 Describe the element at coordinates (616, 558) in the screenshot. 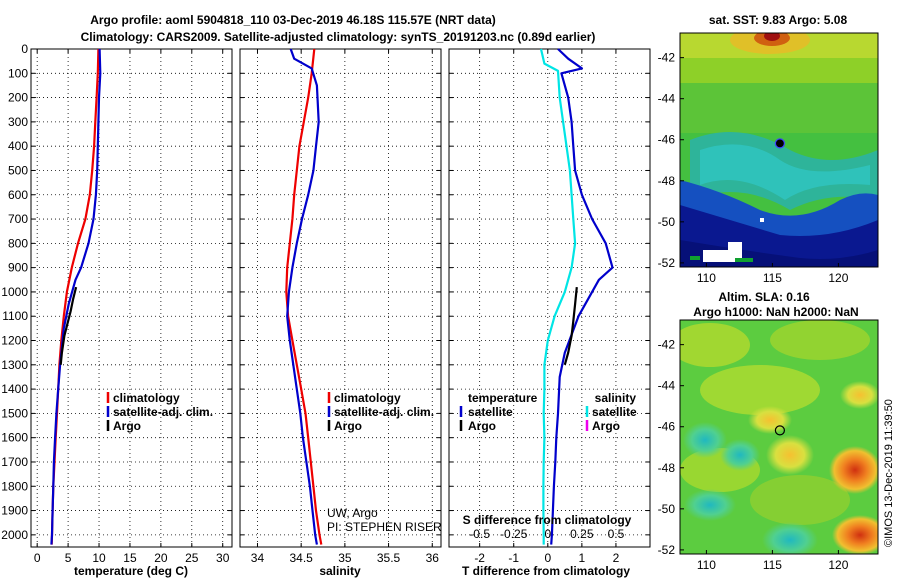

I see `x-tick-label: 2` at that location.